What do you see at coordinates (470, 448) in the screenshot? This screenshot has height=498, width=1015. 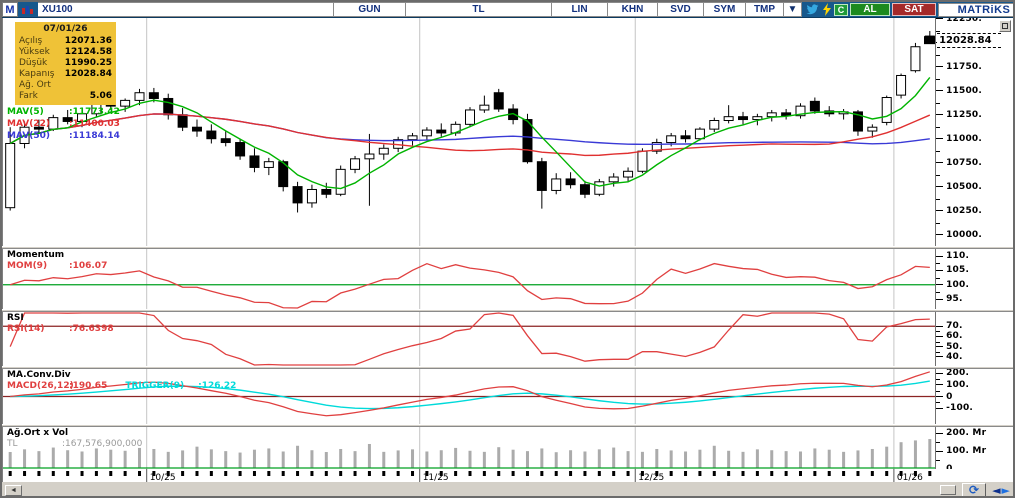 I see `volume-plot: Ağ.Ort x Vol TL:167,576,900,000` at bounding box center [470, 448].